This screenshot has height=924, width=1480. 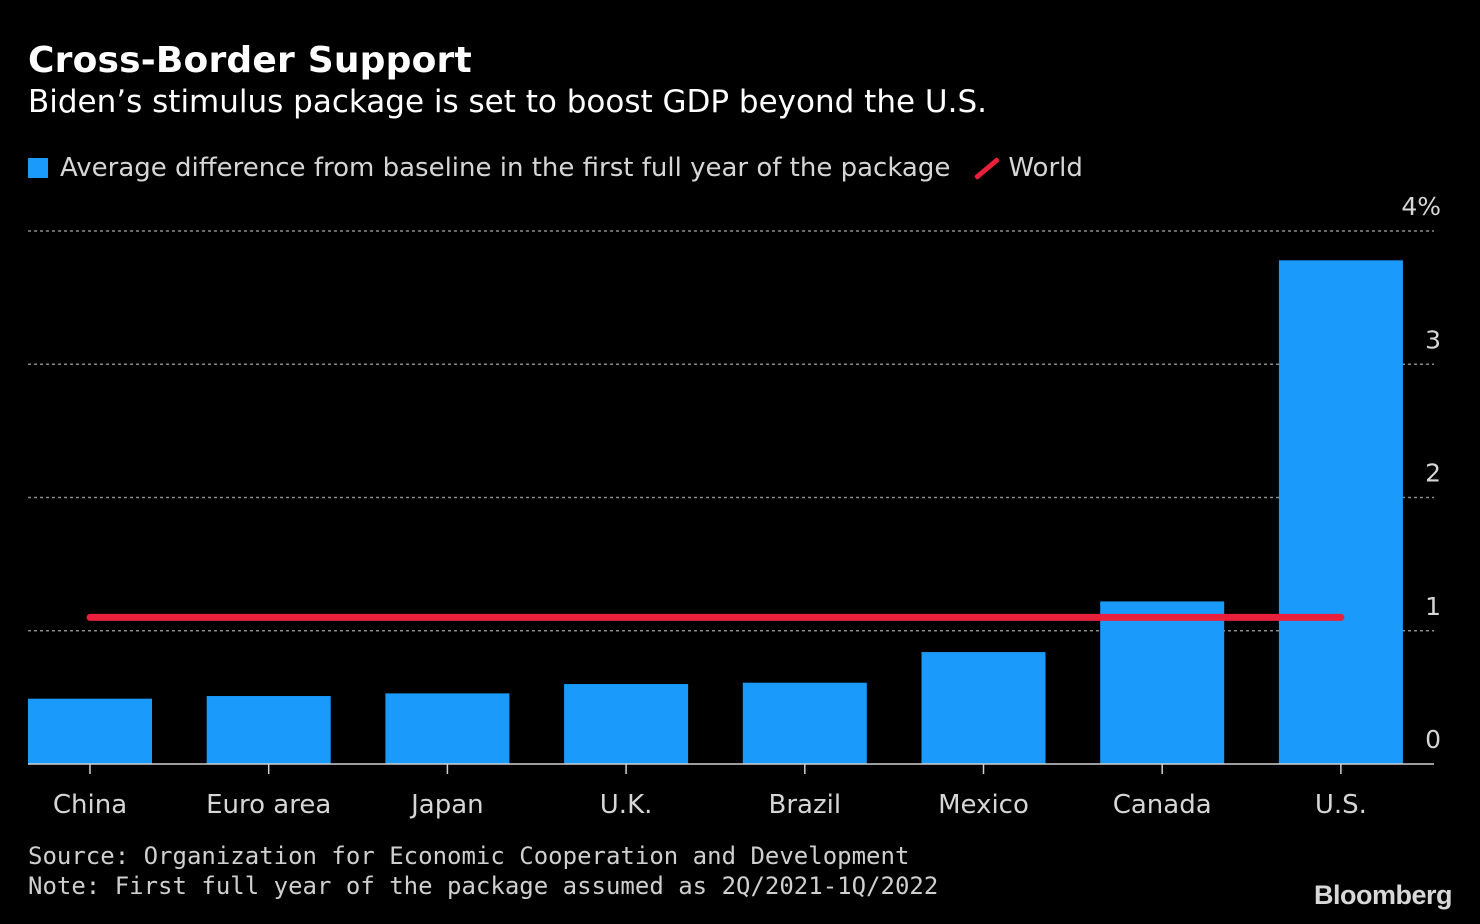 What do you see at coordinates (446, 805) in the screenshot?
I see `x-tick-label: Japan` at bounding box center [446, 805].